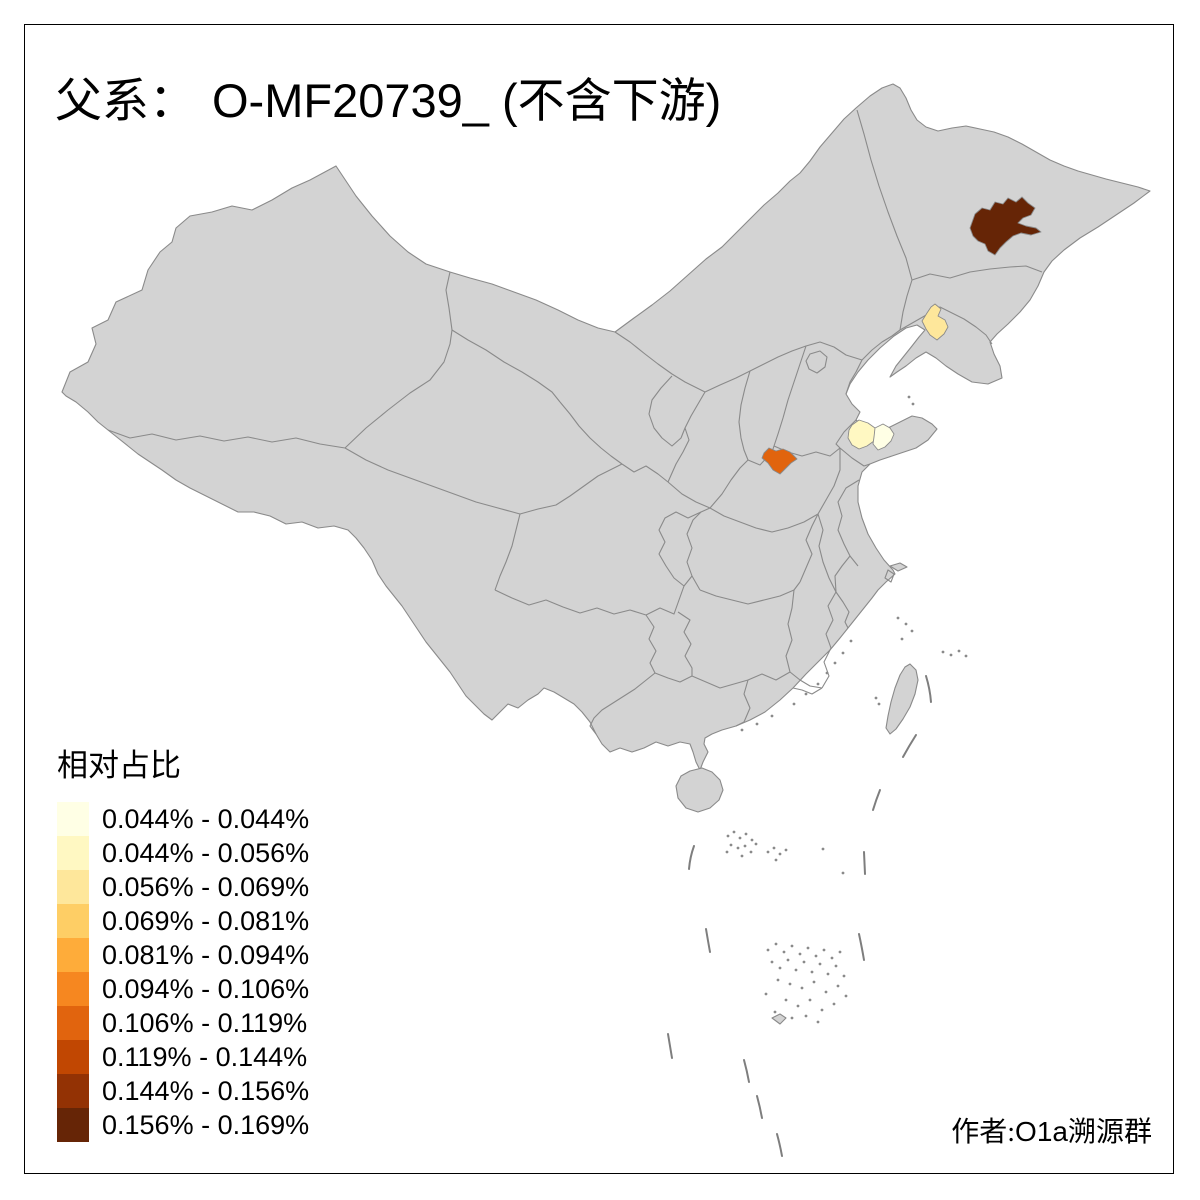 The height and width of the screenshot is (1200, 1200). I want to click on legend-row: 0.044% - 0.056%, so click(183, 853).